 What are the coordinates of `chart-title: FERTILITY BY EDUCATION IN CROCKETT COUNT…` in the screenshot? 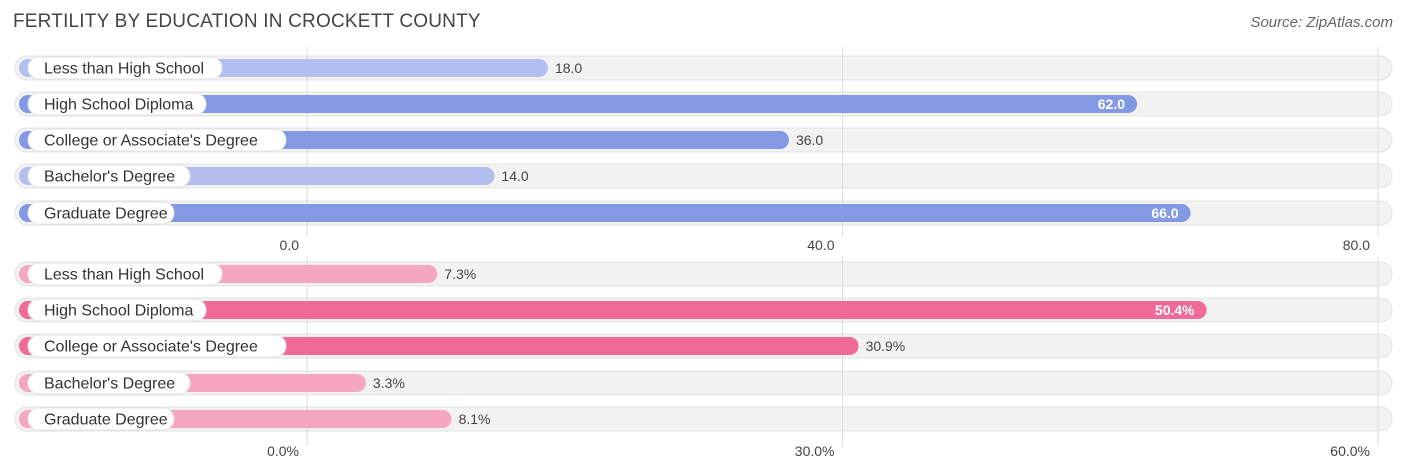 It's located at (247, 21).